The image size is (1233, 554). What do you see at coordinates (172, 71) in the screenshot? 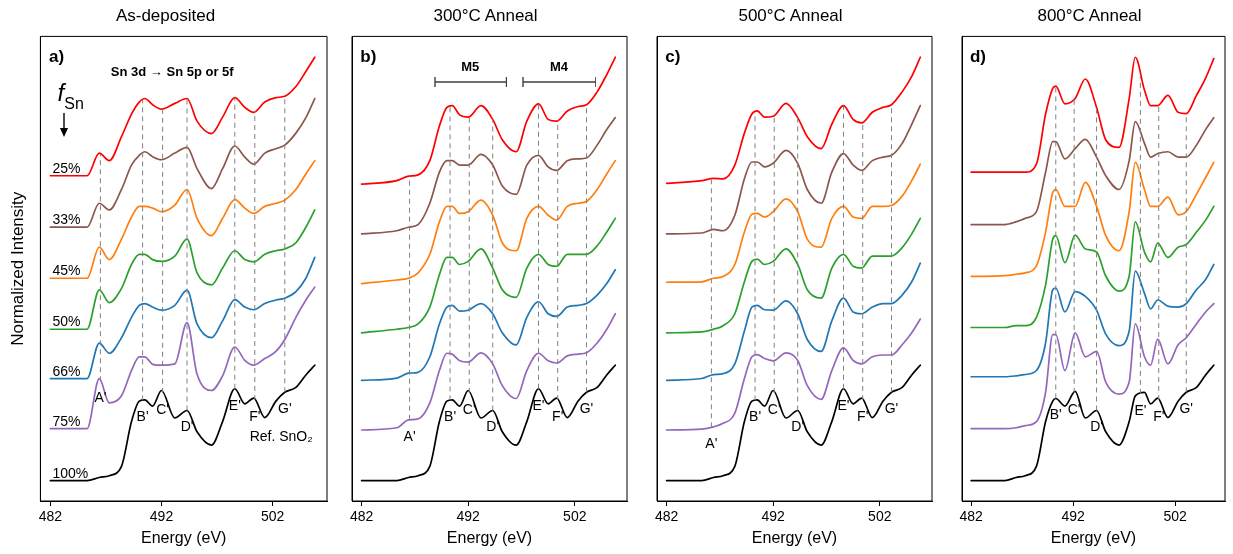
I see `annotation: Sn 3d → Sn 5p or 5f` at bounding box center [172, 71].